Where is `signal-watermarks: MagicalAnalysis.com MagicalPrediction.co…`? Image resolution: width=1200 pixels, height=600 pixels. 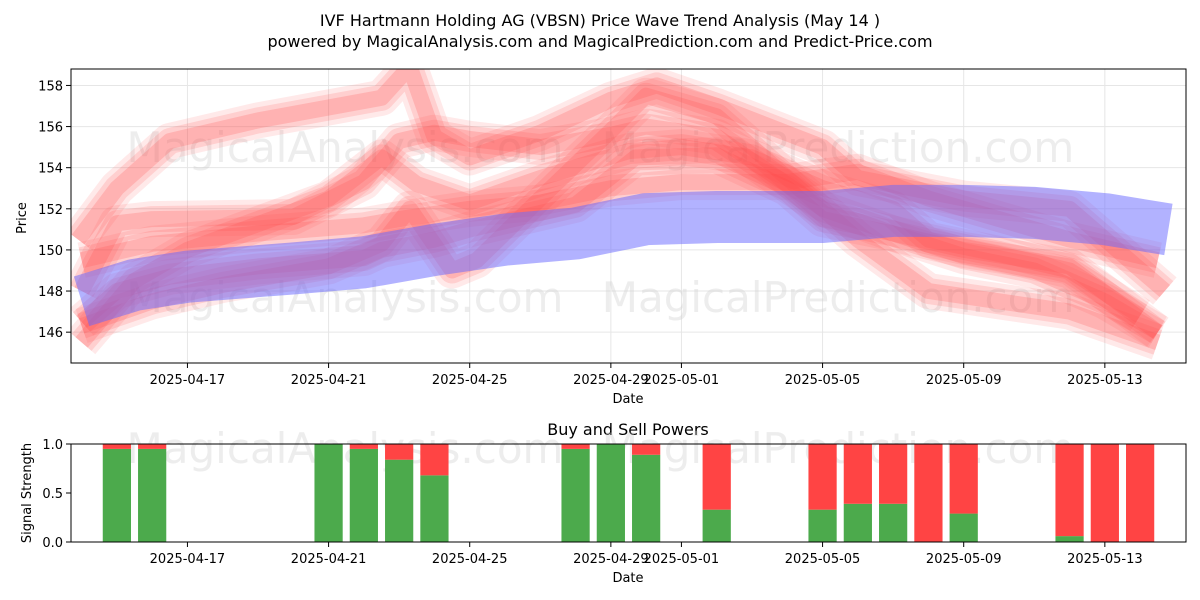
signal-watermarks: MagicalAnalysis.com MagicalPrediction.co… is located at coordinates (601, 448).